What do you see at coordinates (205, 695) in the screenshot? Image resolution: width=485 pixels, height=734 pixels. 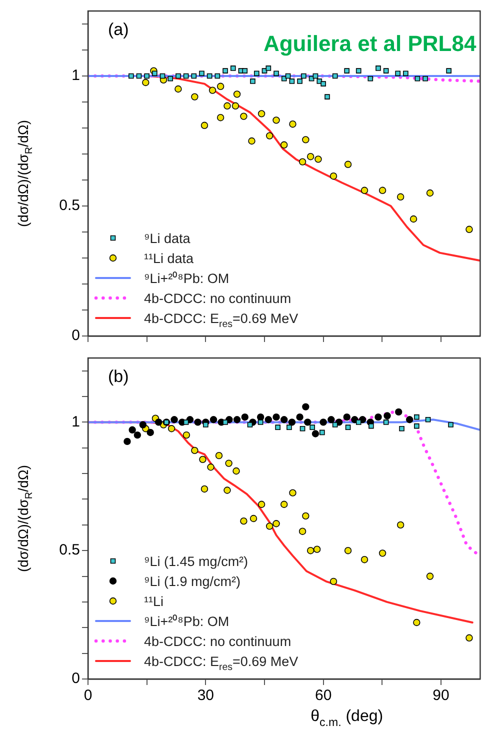 I see `x-tick-label: 30` at bounding box center [205, 695].